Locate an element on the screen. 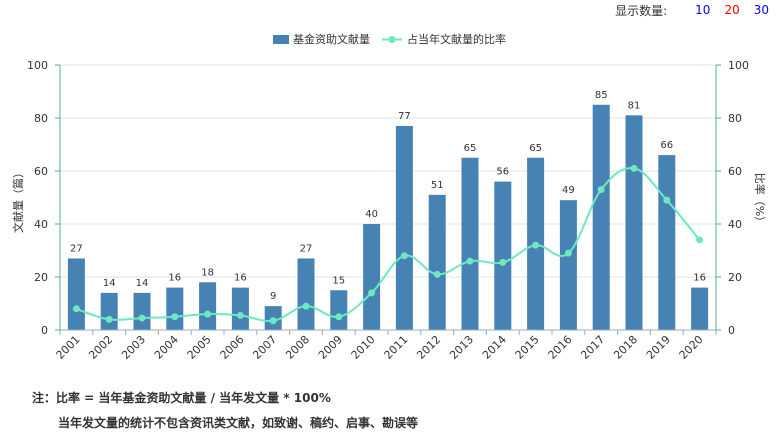  x-tick-label: 2010 is located at coordinates (363, 347).